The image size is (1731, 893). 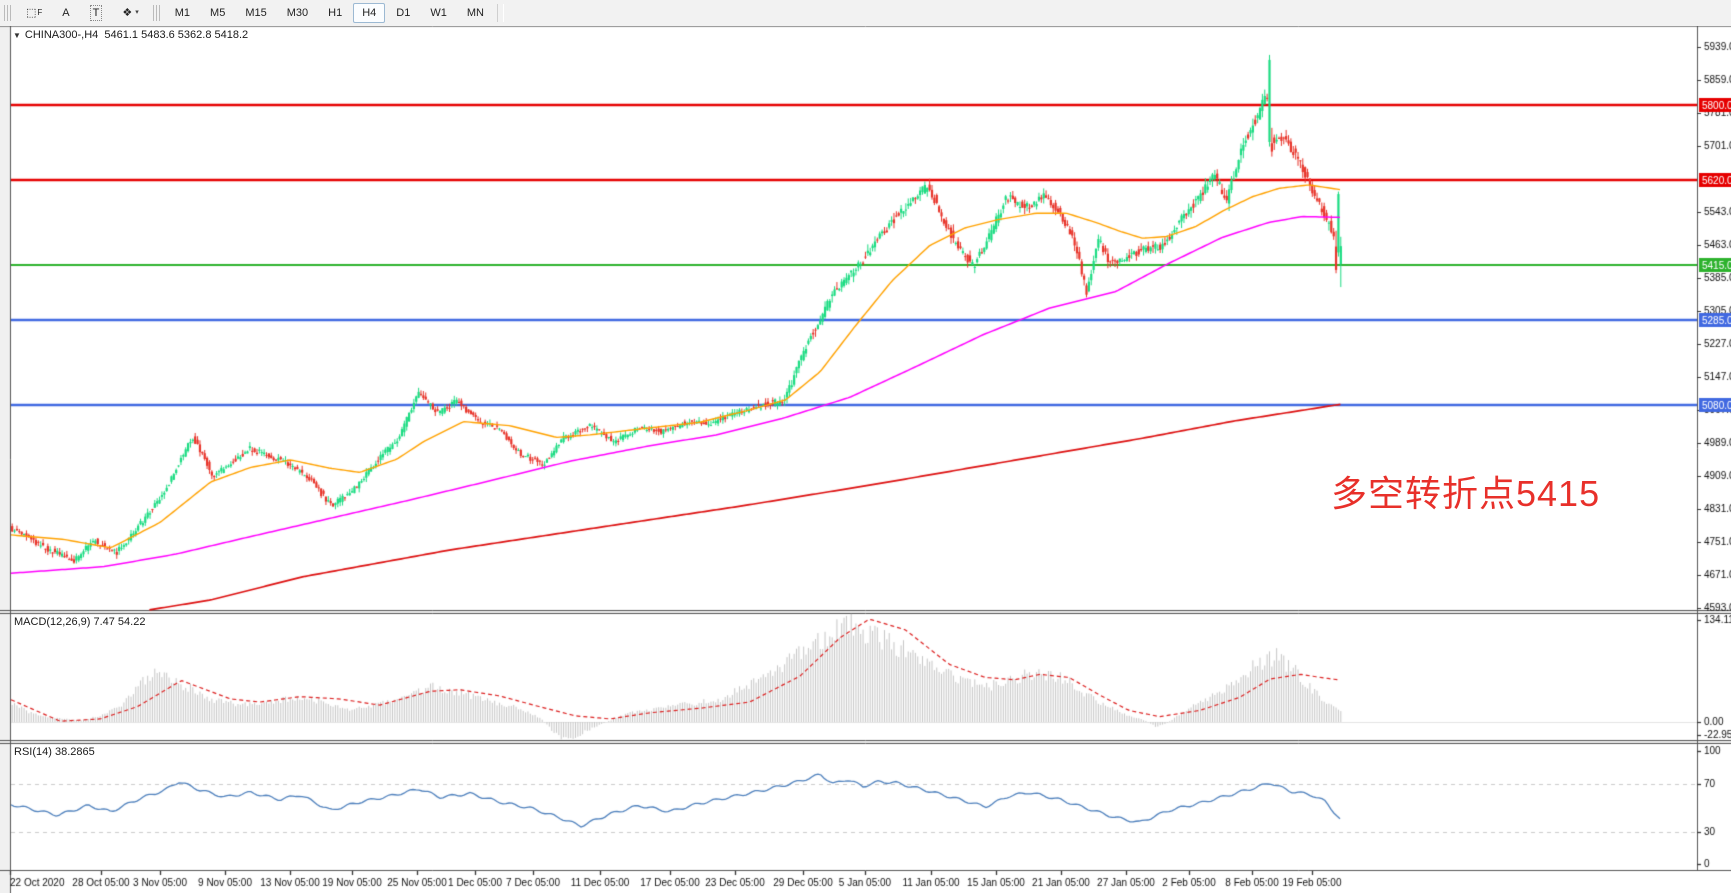 I want to click on timeframe-button-W1: W1, so click(x=438, y=13).